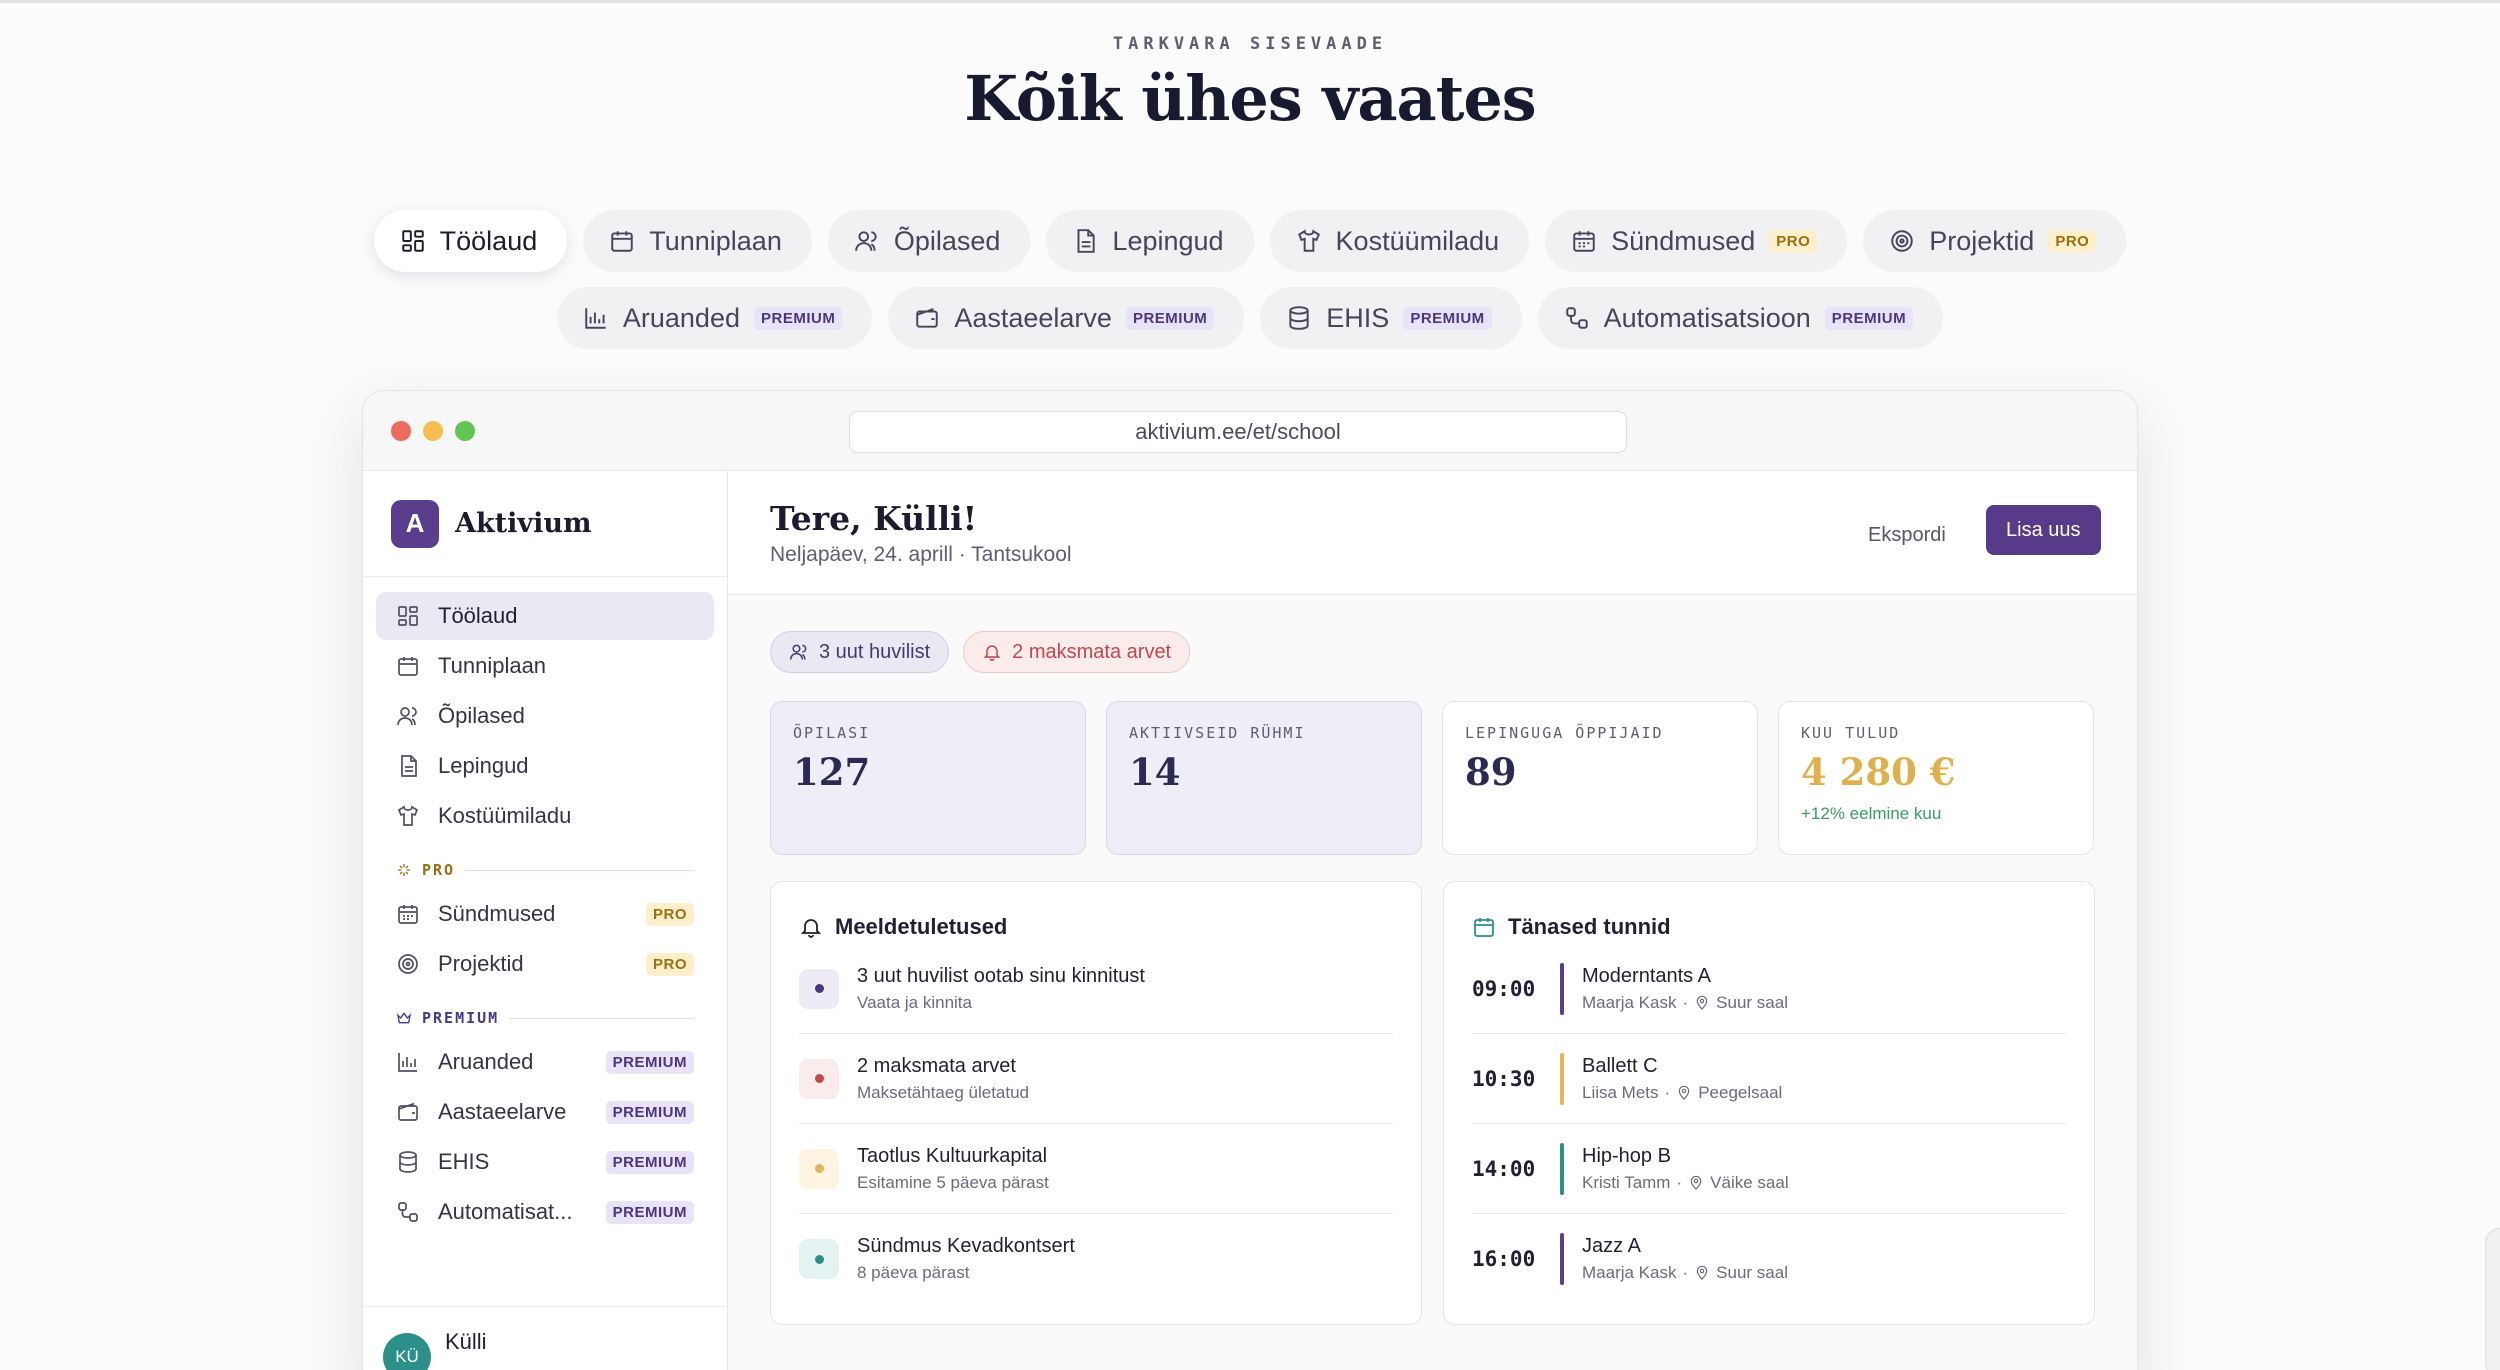  What do you see at coordinates (1168, 240) in the screenshot?
I see `feature-tab-label: Lepingud` at bounding box center [1168, 240].